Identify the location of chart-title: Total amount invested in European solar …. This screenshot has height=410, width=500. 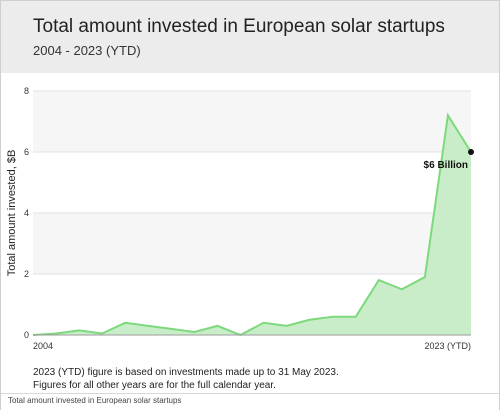
(239, 26).